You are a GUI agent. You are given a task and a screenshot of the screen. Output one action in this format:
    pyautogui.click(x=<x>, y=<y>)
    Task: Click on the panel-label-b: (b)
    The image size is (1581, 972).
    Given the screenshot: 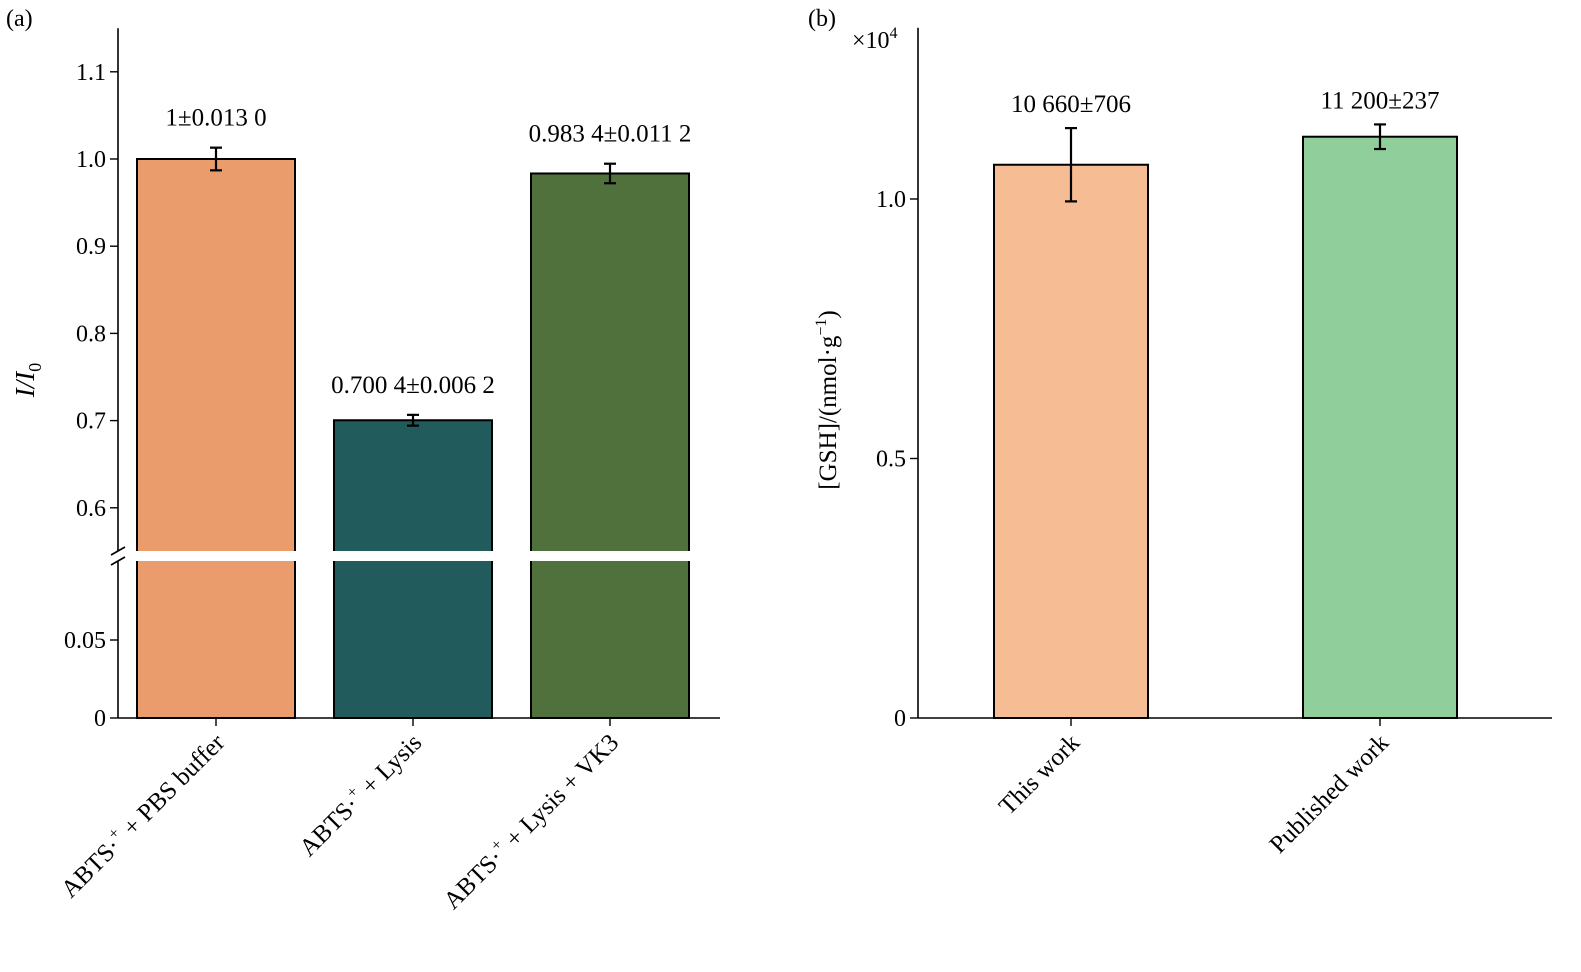 What is the action you would take?
    pyautogui.click(x=822, y=19)
    